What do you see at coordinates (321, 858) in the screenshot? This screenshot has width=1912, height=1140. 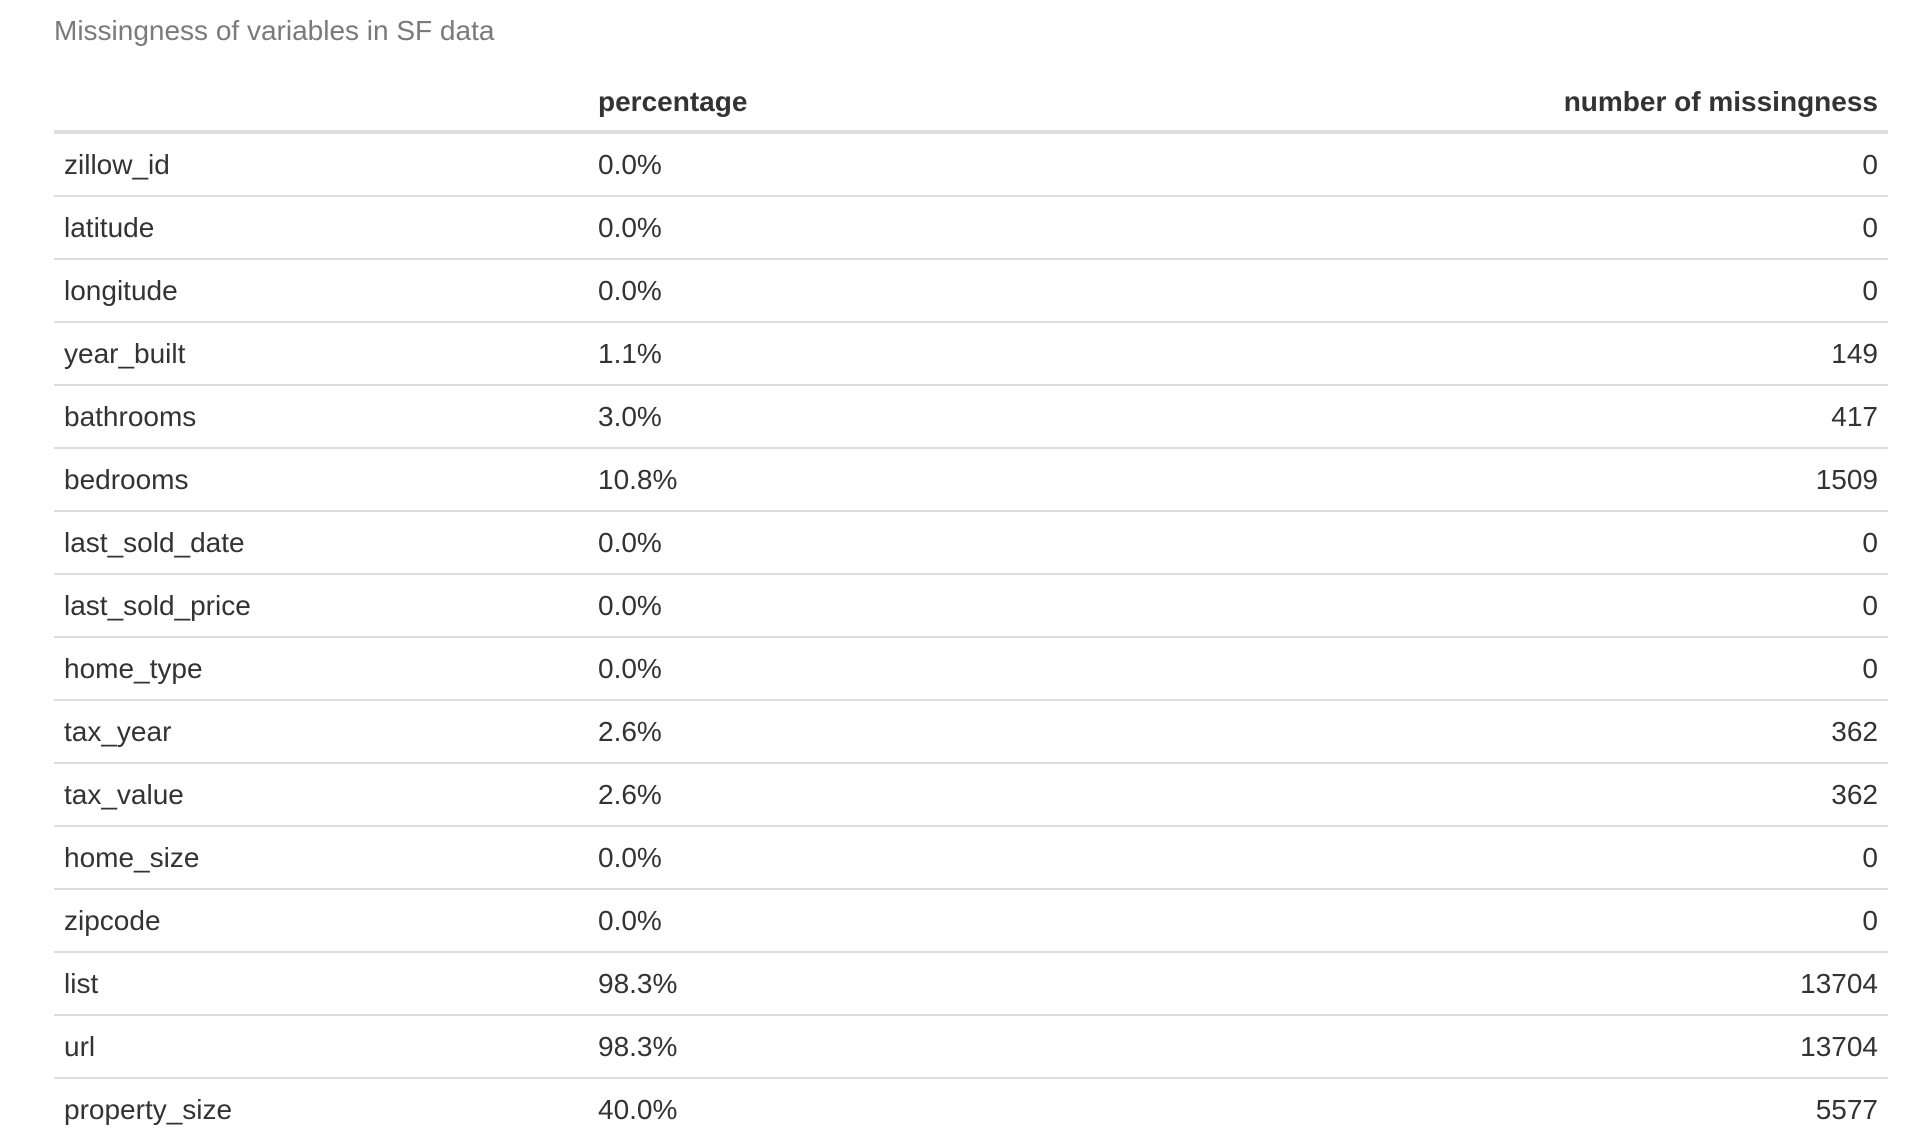 I see `variable-cell: home_size` at bounding box center [321, 858].